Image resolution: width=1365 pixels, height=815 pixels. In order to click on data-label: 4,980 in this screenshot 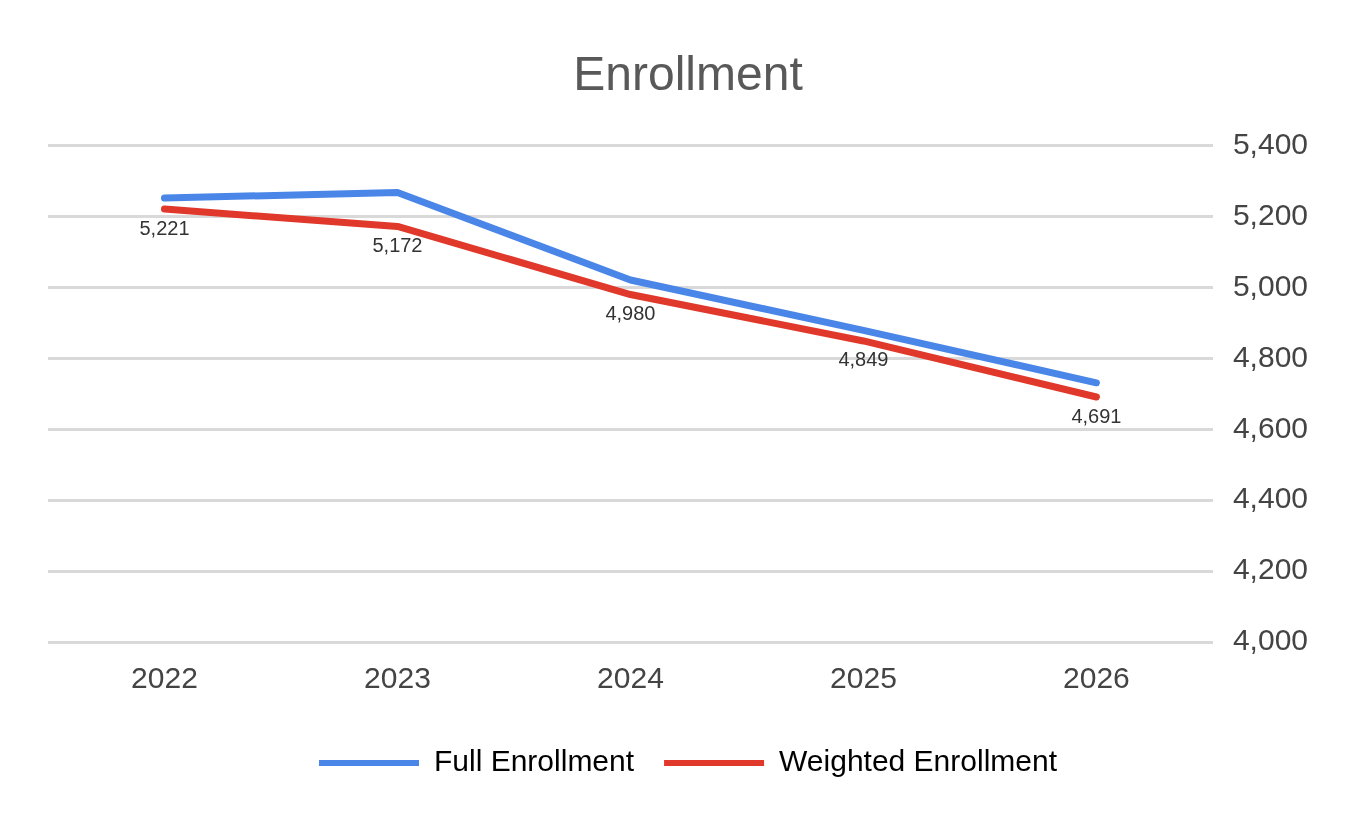, I will do `click(630, 313)`.